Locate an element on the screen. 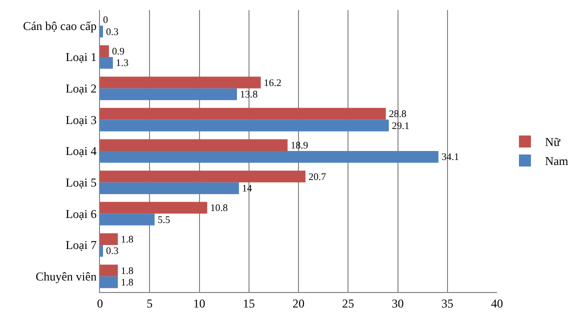  y-tick-label: Loại 6 is located at coordinates (81, 213).